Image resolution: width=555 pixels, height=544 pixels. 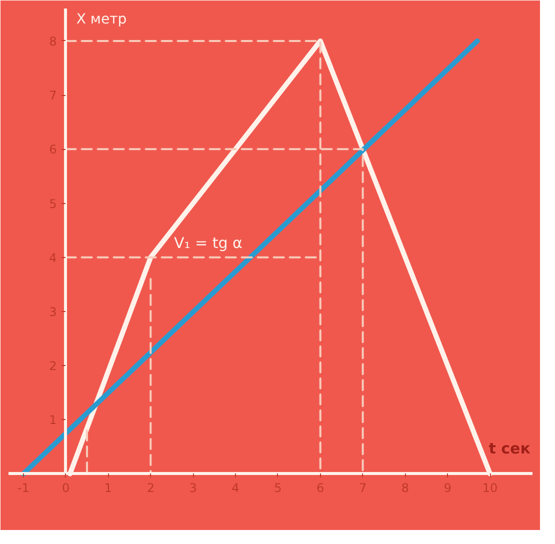 What do you see at coordinates (509, 449) in the screenshot?
I see `x-axis-title: t сек` at bounding box center [509, 449].